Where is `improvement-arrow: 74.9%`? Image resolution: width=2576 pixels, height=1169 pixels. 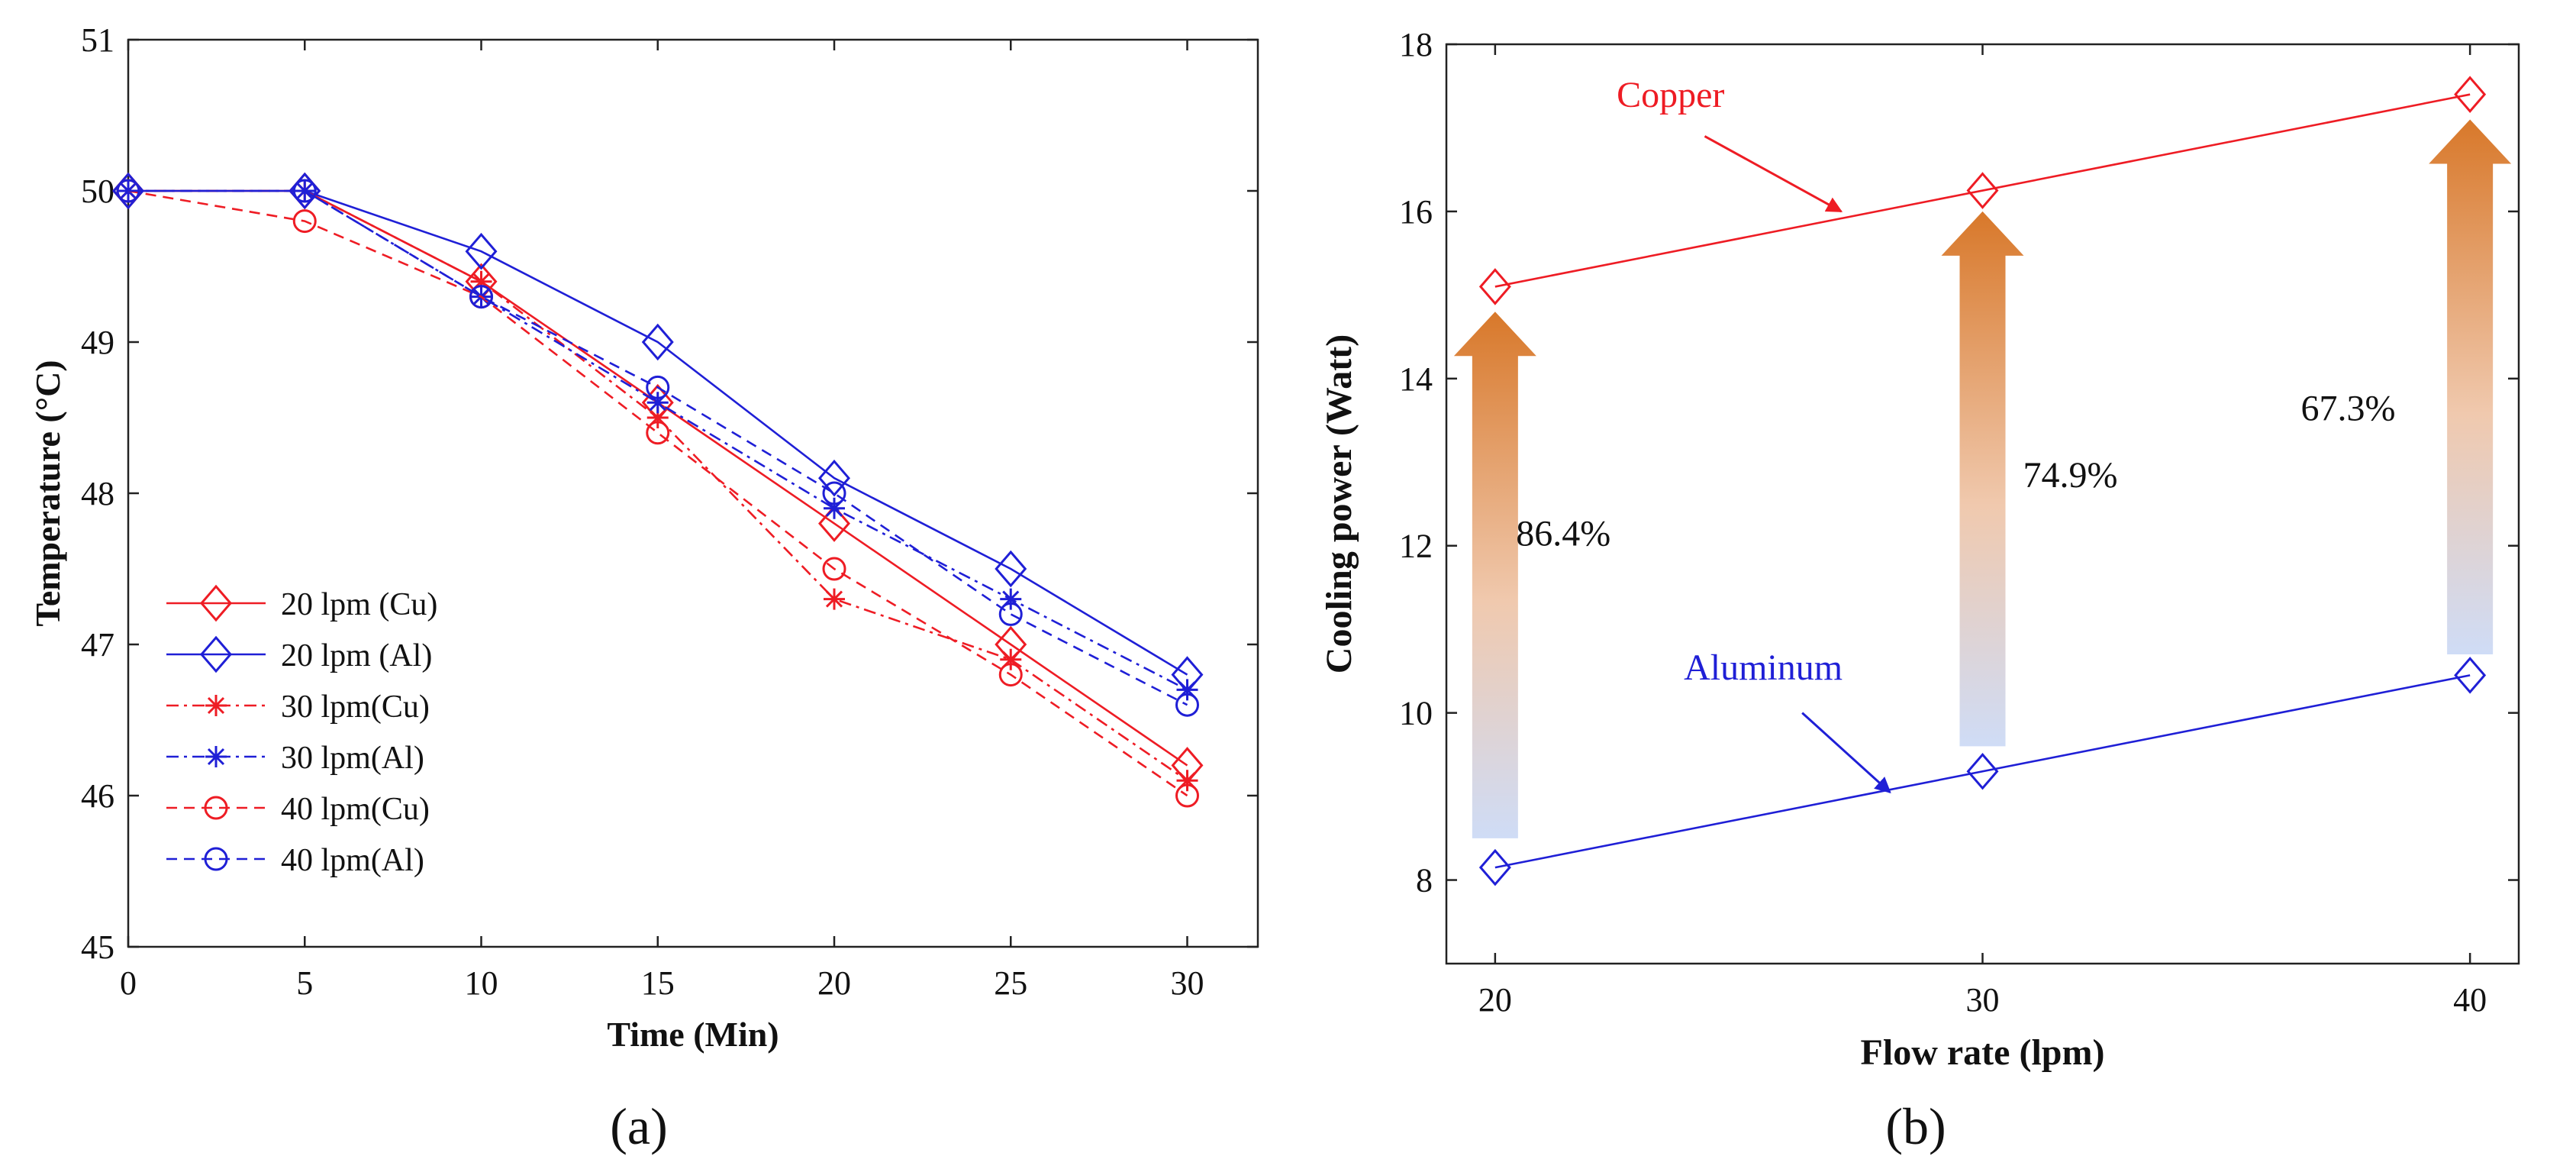 improvement-arrow: 74.9% is located at coordinates (2029, 479).